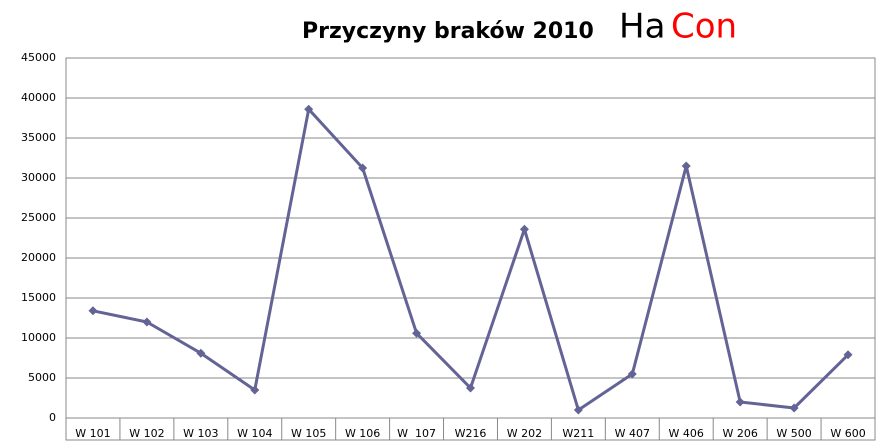 The width and height of the screenshot is (876, 446). Describe the element at coordinates (42, 377) in the screenshot. I see `y-tick-label: 5000` at that location.